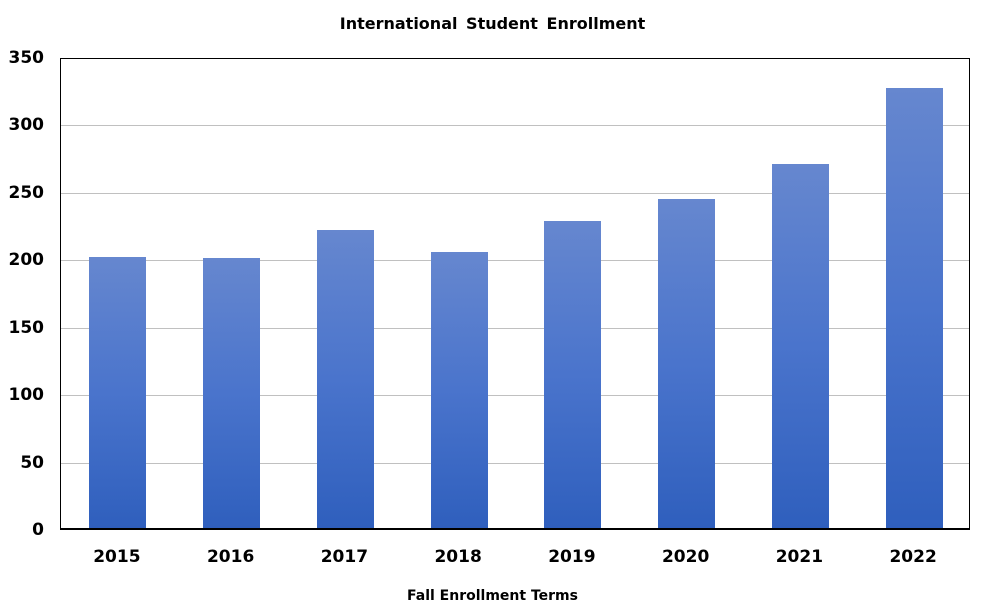 This screenshot has height=614, width=985. What do you see at coordinates (458, 557) in the screenshot?
I see `x-tick-label: 2018` at bounding box center [458, 557].